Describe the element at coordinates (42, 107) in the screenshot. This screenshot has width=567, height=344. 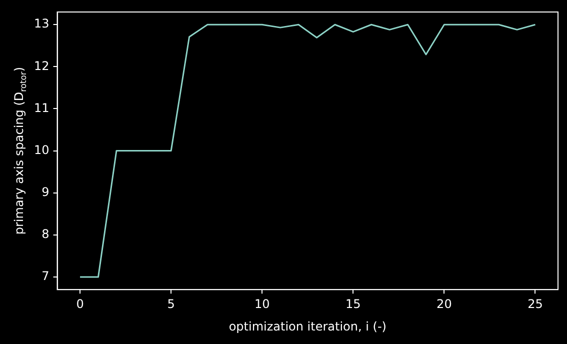
I see `y-tick-label: 11` at that location.